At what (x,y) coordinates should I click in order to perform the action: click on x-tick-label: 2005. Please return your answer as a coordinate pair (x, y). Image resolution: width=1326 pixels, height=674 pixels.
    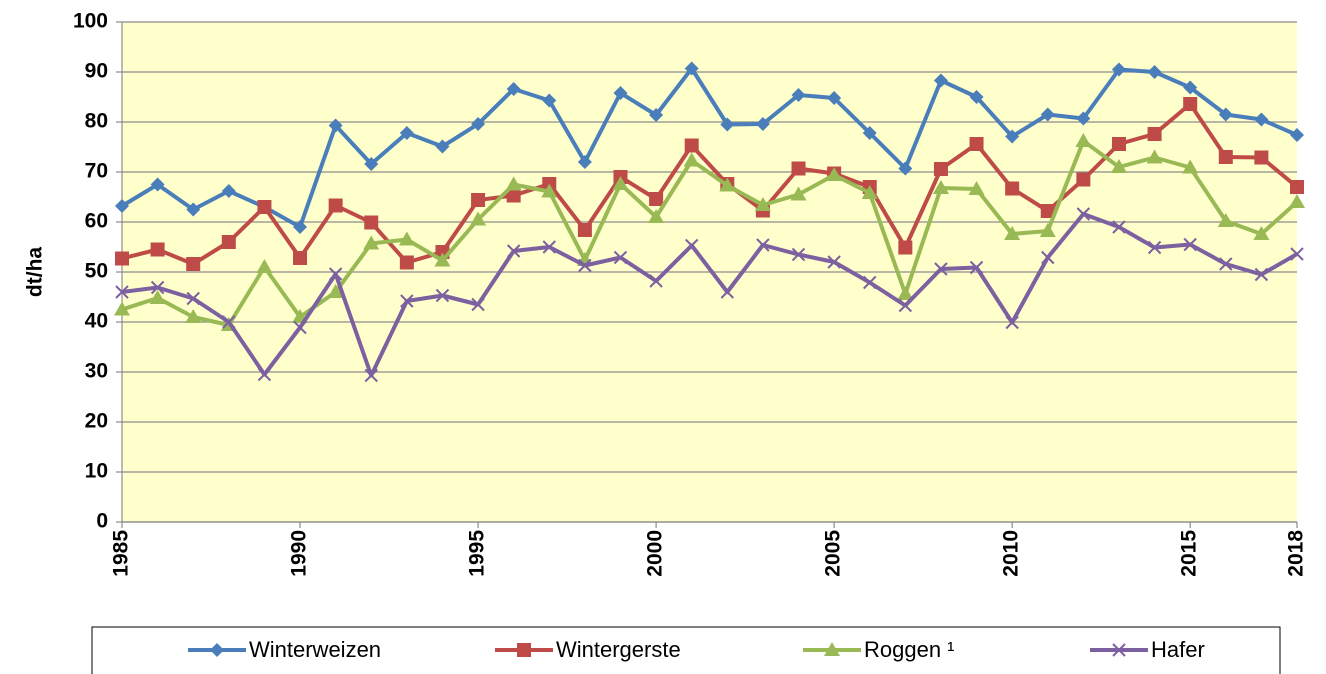
    Looking at the image, I should click on (833, 553).